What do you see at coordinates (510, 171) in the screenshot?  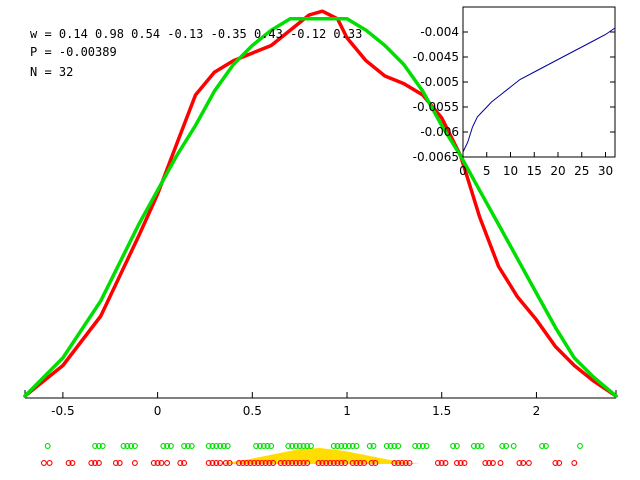 I see `inset-x-tick-label: 10` at bounding box center [510, 171].